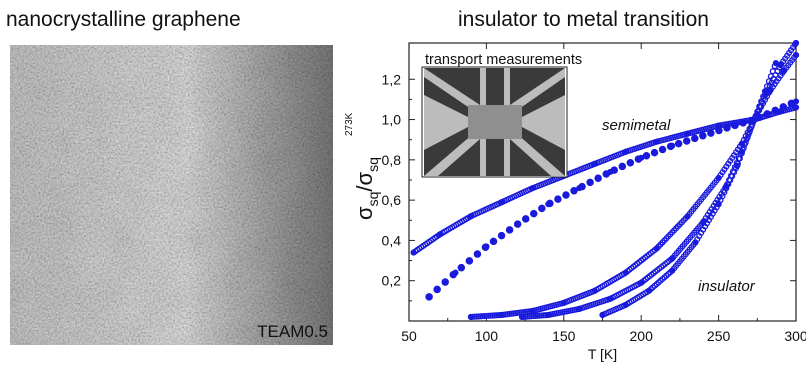  I want to click on chart-title: insulator to metal transition, so click(583, 19).